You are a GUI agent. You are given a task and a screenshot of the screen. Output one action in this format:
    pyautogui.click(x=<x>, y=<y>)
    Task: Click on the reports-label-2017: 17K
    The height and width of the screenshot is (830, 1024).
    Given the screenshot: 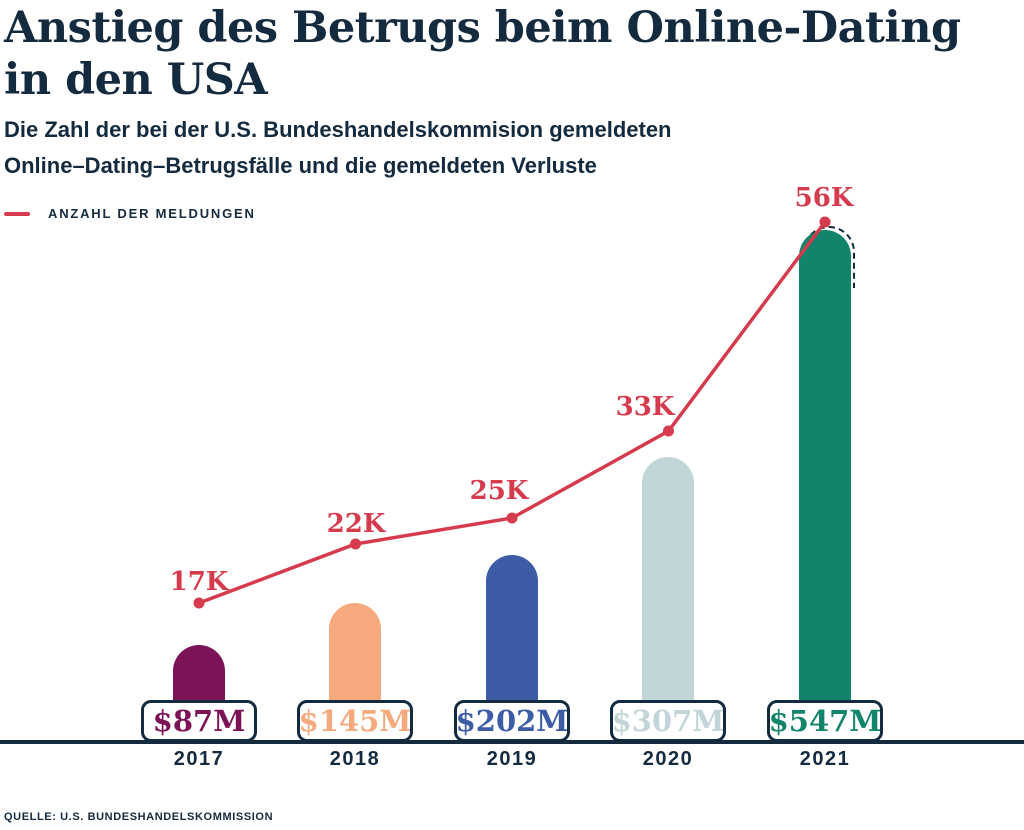 What is the action you would take?
    pyautogui.click(x=199, y=582)
    